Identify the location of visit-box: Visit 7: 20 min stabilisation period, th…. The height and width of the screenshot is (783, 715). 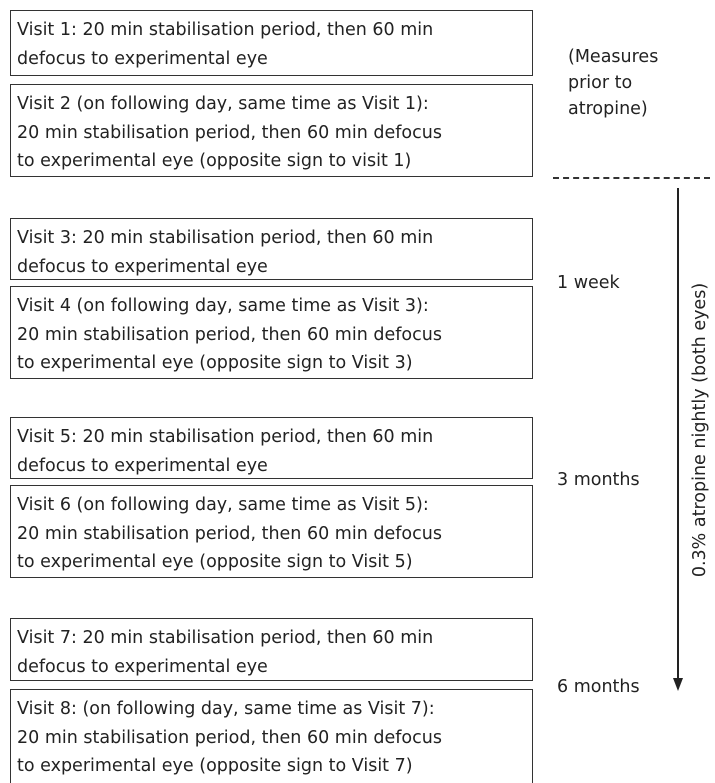
(271, 649).